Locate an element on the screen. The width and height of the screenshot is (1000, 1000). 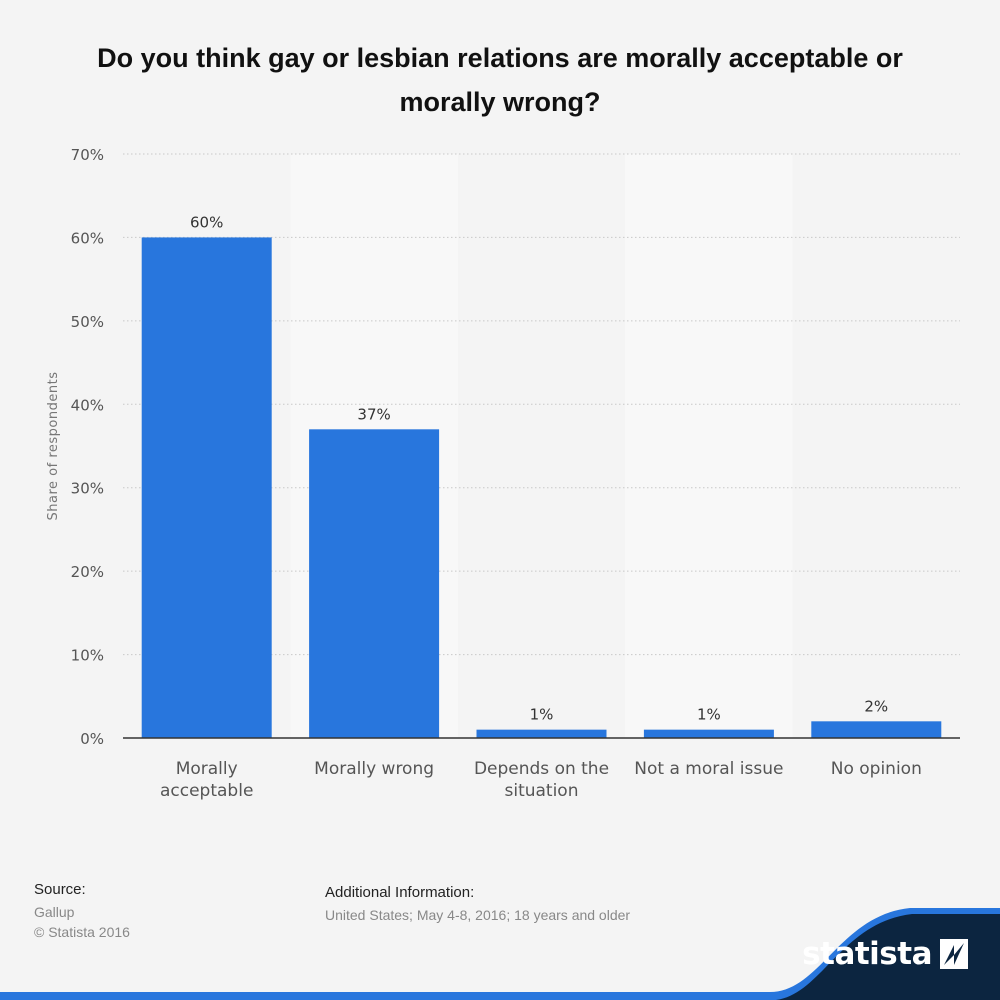
source-name: Gallup is located at coordinates (54, 912).